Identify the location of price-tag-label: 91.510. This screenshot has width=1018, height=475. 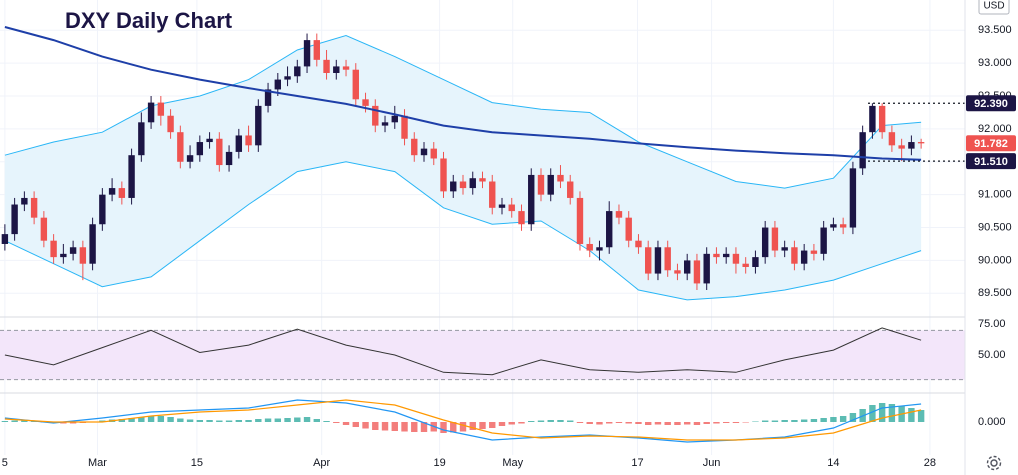
(991, 162).